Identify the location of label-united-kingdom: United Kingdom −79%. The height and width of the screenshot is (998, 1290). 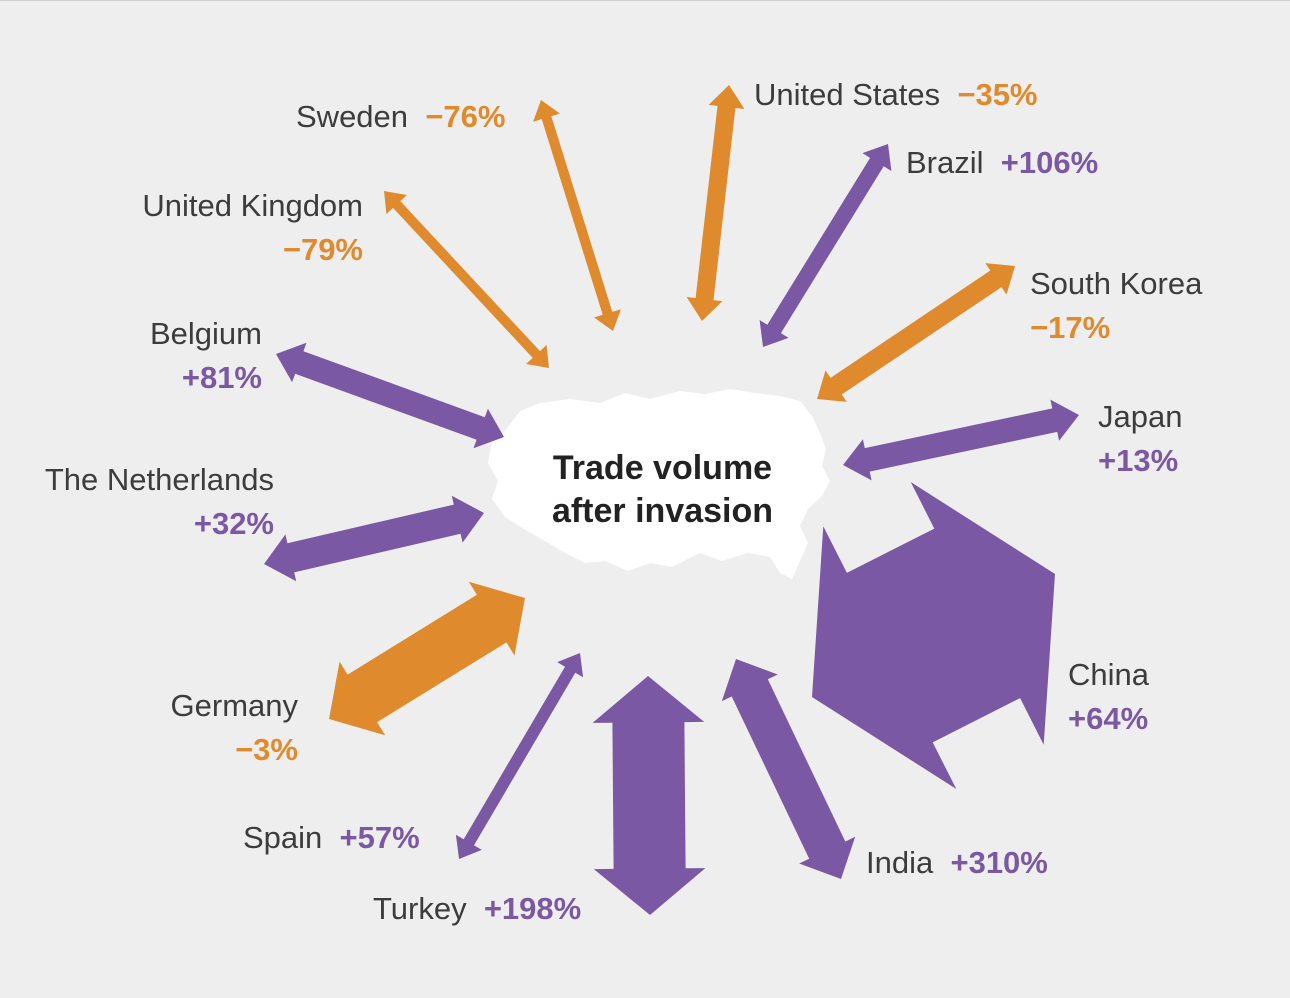
(242, 228).